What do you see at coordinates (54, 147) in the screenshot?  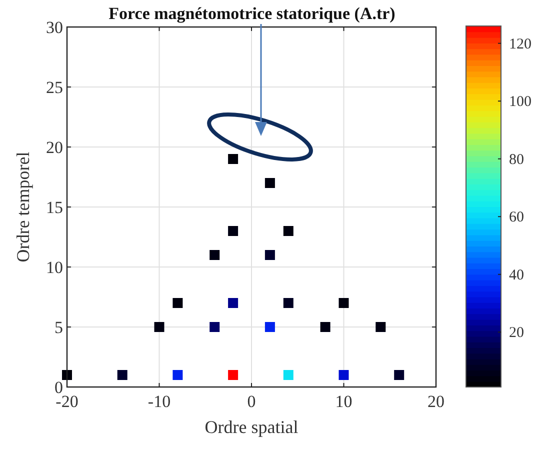 I see `y-tick-label: 20` at bounding box center [54, 147].